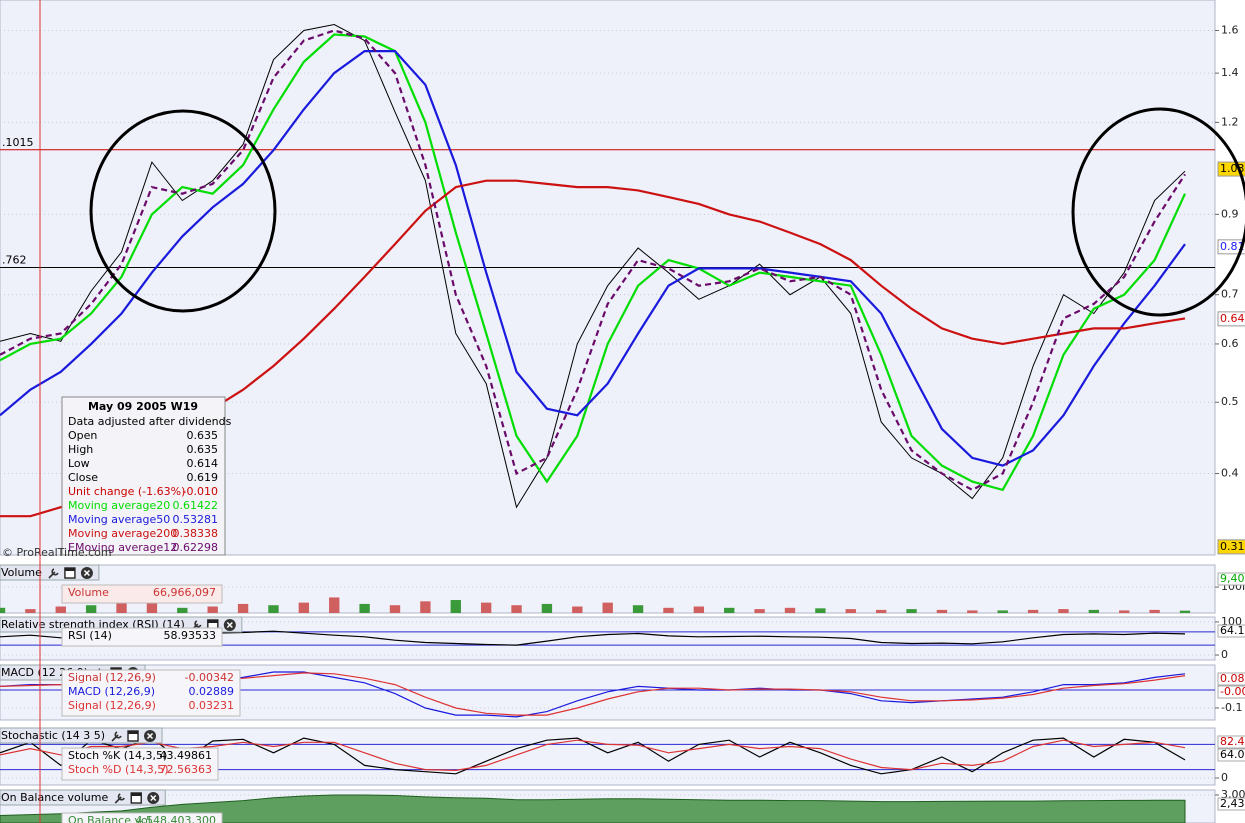 Image resolution: width=1245 pixels, height=823 pixels. Describe the element at coordinates (176, 818) in the screenshot. I see `legend-value: 4,548,403,300` at that location.